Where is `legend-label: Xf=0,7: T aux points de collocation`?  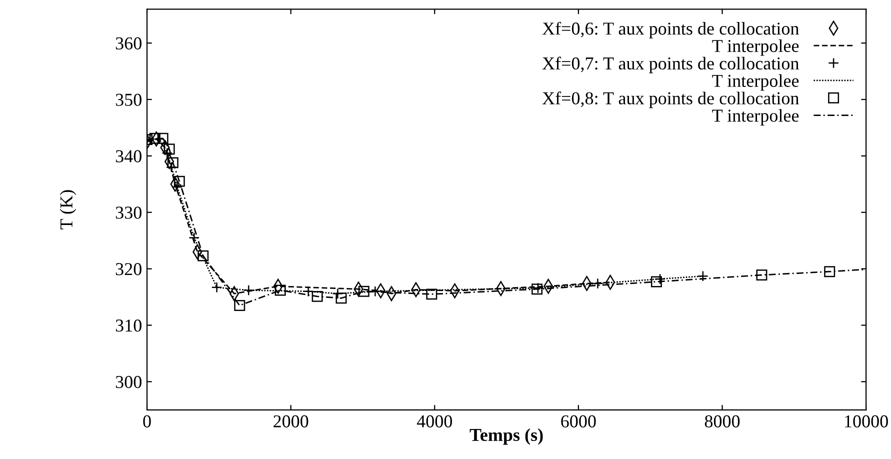 legend-label: Xf=0,7: T aux points de collocation is located at coordinates (670, 65).